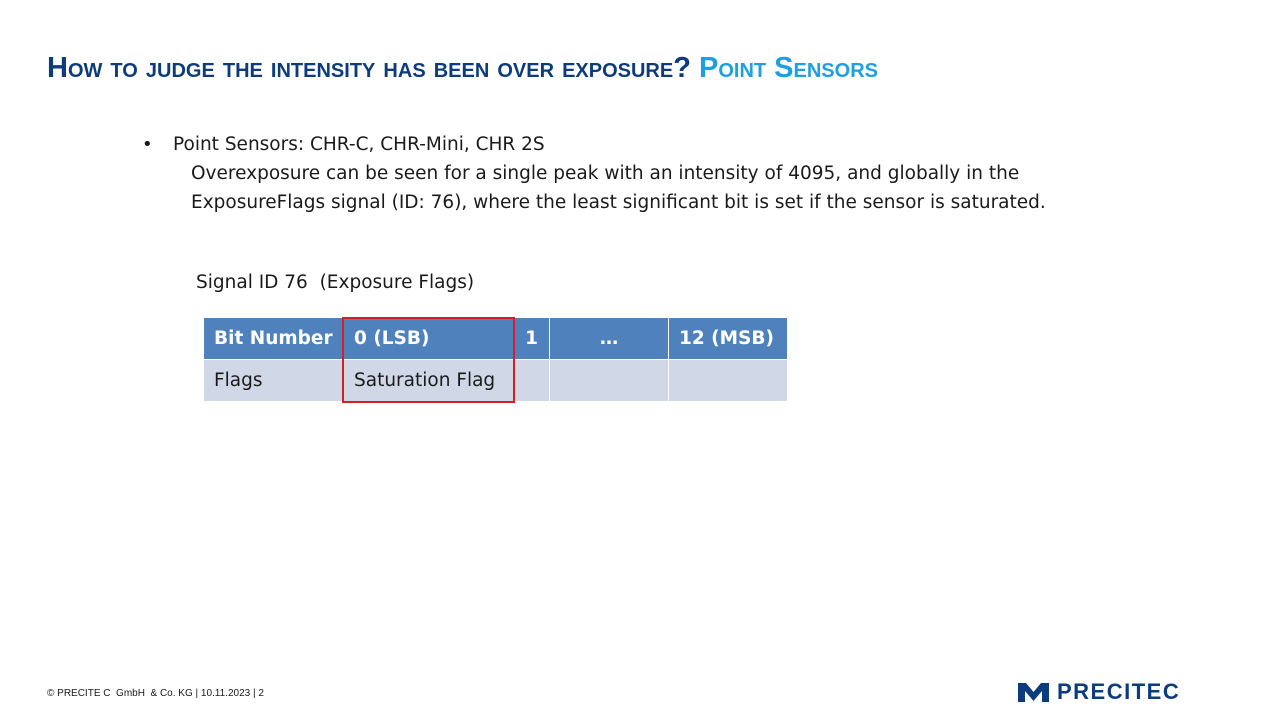 This screenshot has height=720, width=1280. I want to click on header-cell-bit-1: 1, so click(531, 338).